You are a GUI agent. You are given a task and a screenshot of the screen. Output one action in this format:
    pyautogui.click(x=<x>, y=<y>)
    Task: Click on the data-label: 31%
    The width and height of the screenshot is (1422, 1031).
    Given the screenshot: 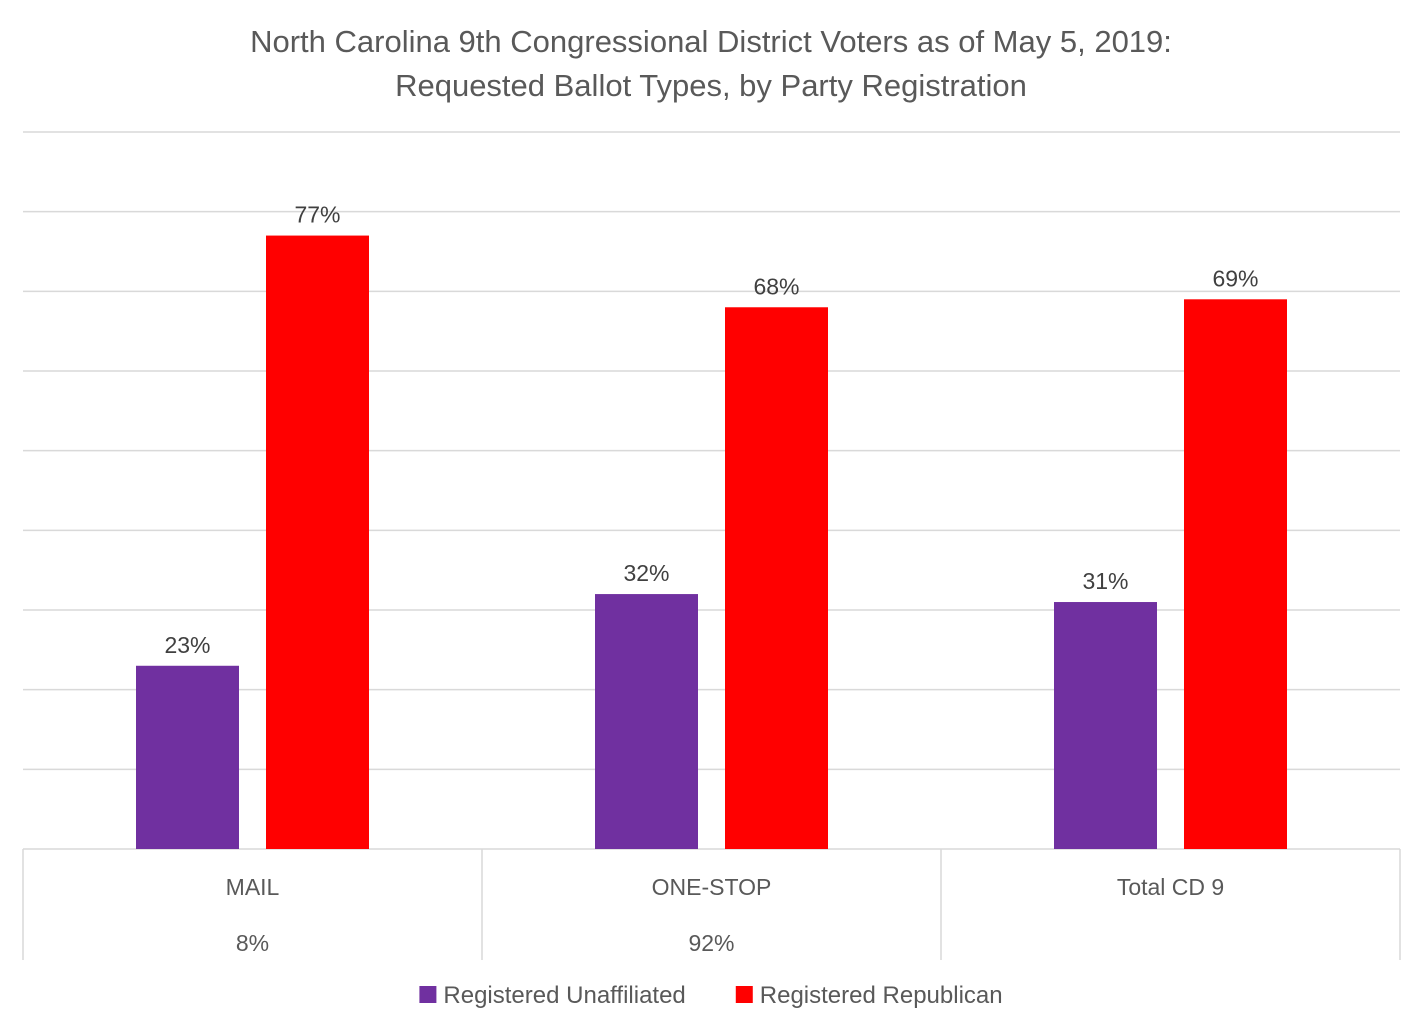 What is the action you would take?
    pyautogui.click(x=1105, y=581)
    